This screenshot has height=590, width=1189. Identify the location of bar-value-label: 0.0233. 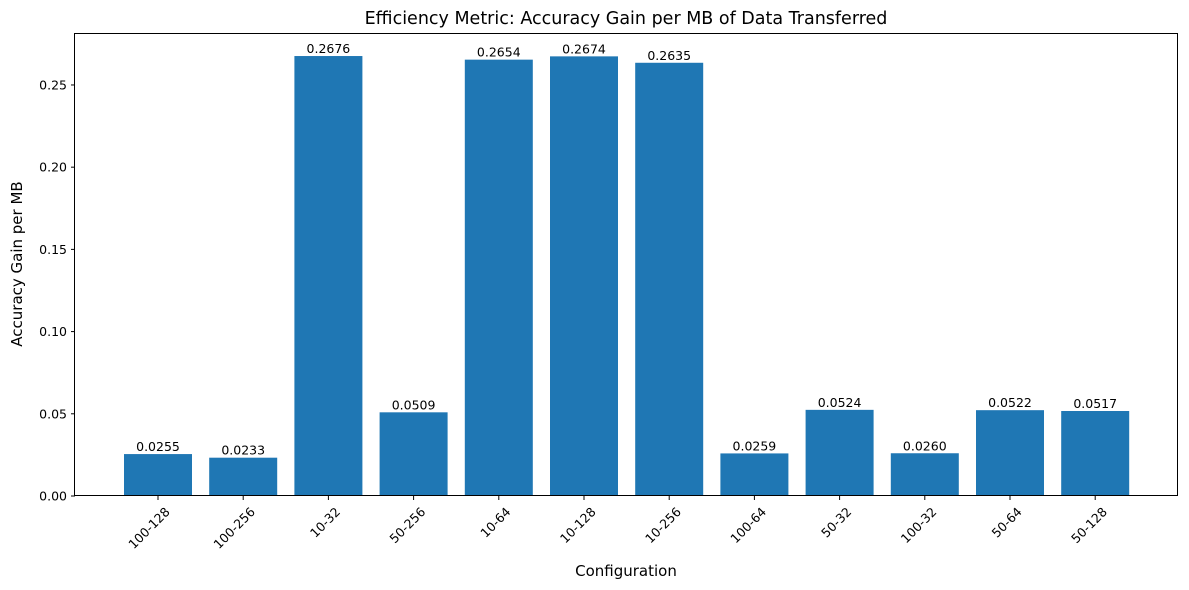
(243, 450).